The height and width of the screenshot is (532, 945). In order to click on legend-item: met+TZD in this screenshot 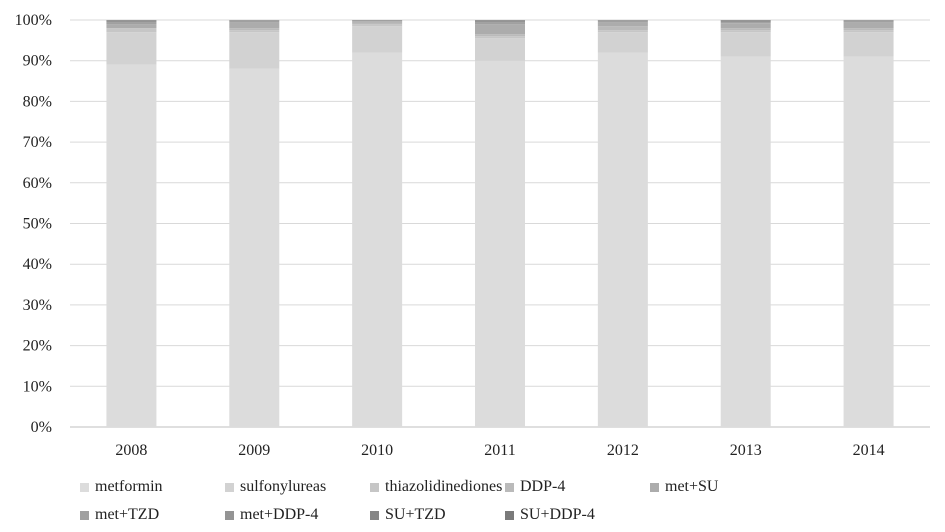, I will do `click(119, 515)`.